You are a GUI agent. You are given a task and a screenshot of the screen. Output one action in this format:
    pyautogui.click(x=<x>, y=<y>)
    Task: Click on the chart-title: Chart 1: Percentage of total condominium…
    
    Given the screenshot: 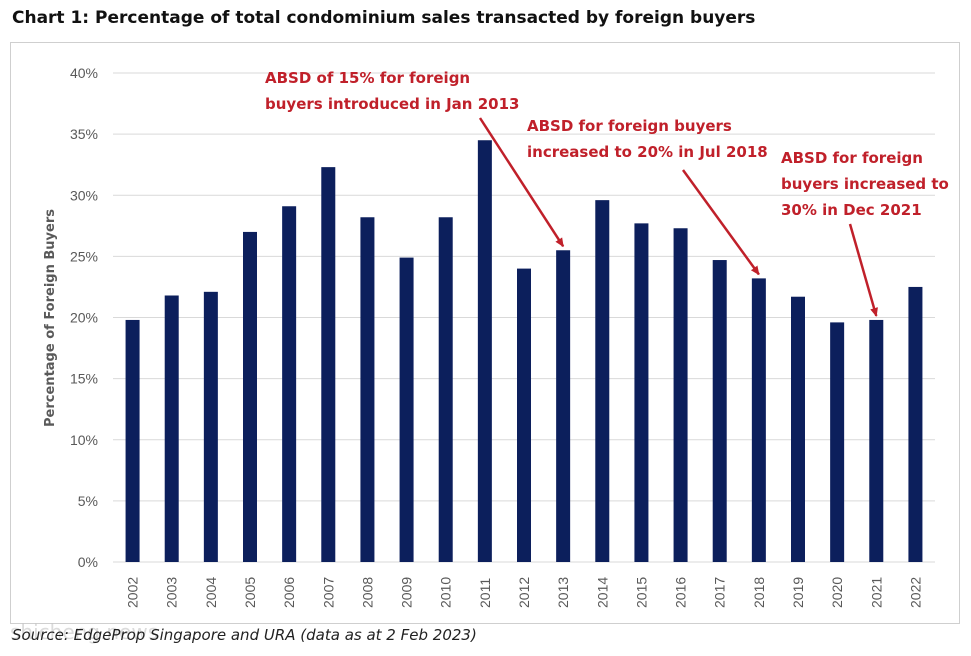 What is the action you would take?
    pyautogui.click(x=384, y=18)
    